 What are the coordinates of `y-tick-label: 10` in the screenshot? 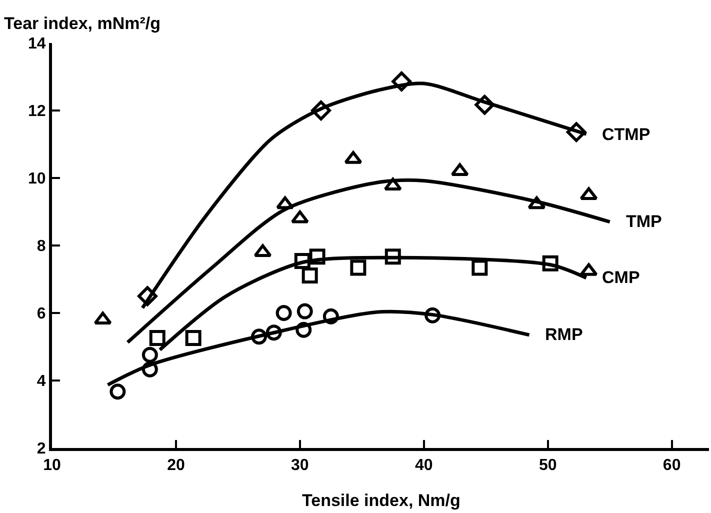 It's located at (37, 179).